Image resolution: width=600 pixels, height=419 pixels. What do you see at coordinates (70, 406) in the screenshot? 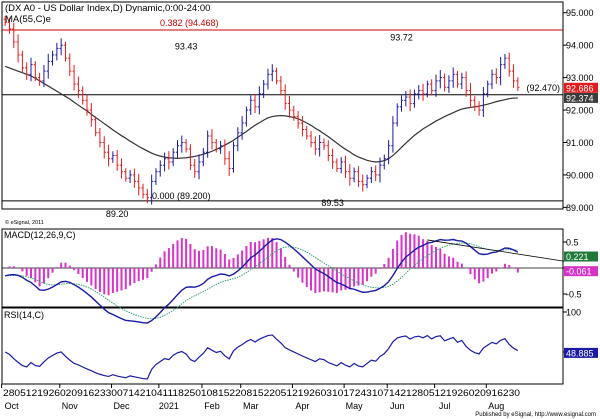
I see `month-label: Nov` at bounding box center [70, 406].